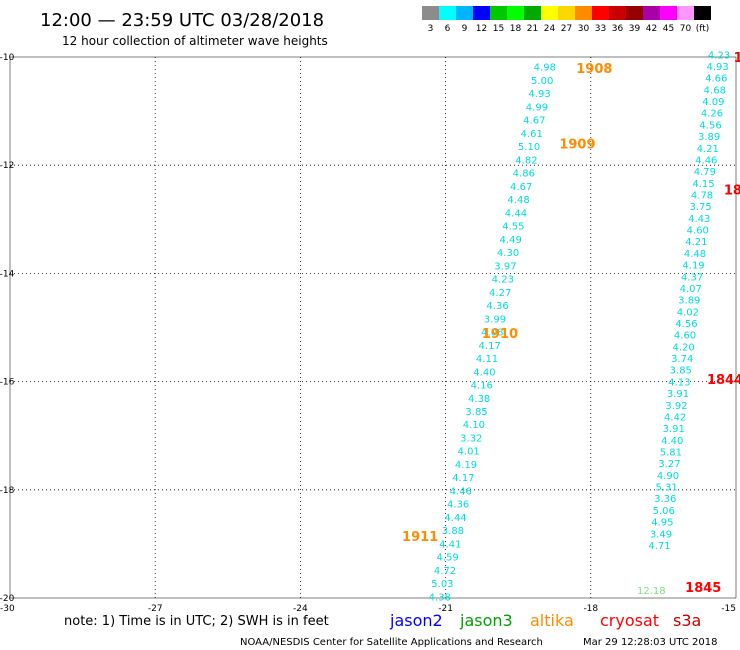 Image resolution: width=740 pixels, height=650 pixels. What do you see at coordinates (699, 219) in the screenshot?
I see `wave-height-value: 4.43` at bounding box center [699, 219].